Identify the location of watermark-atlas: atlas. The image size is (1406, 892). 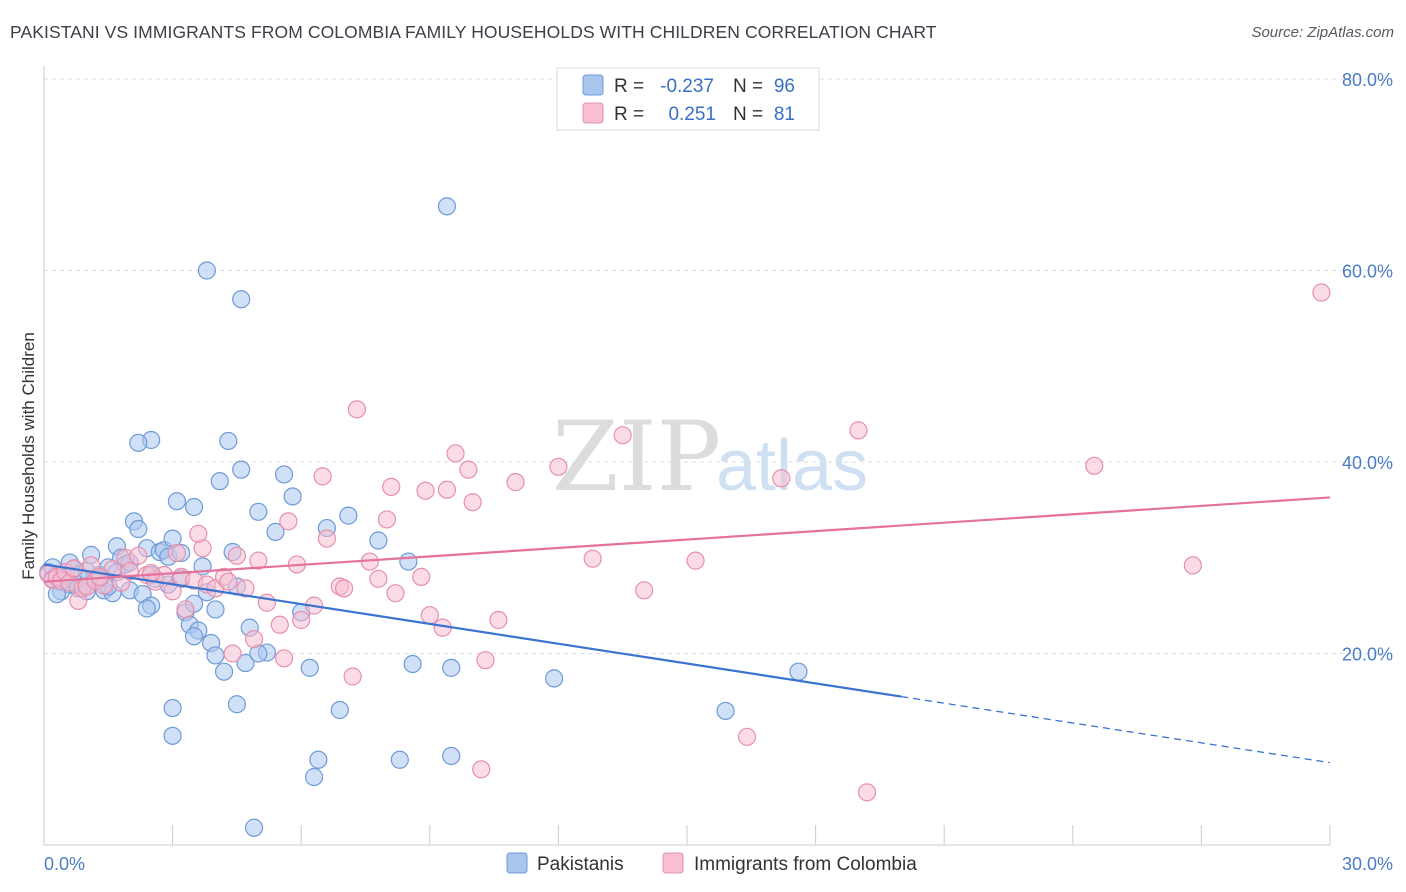
(792, 466).